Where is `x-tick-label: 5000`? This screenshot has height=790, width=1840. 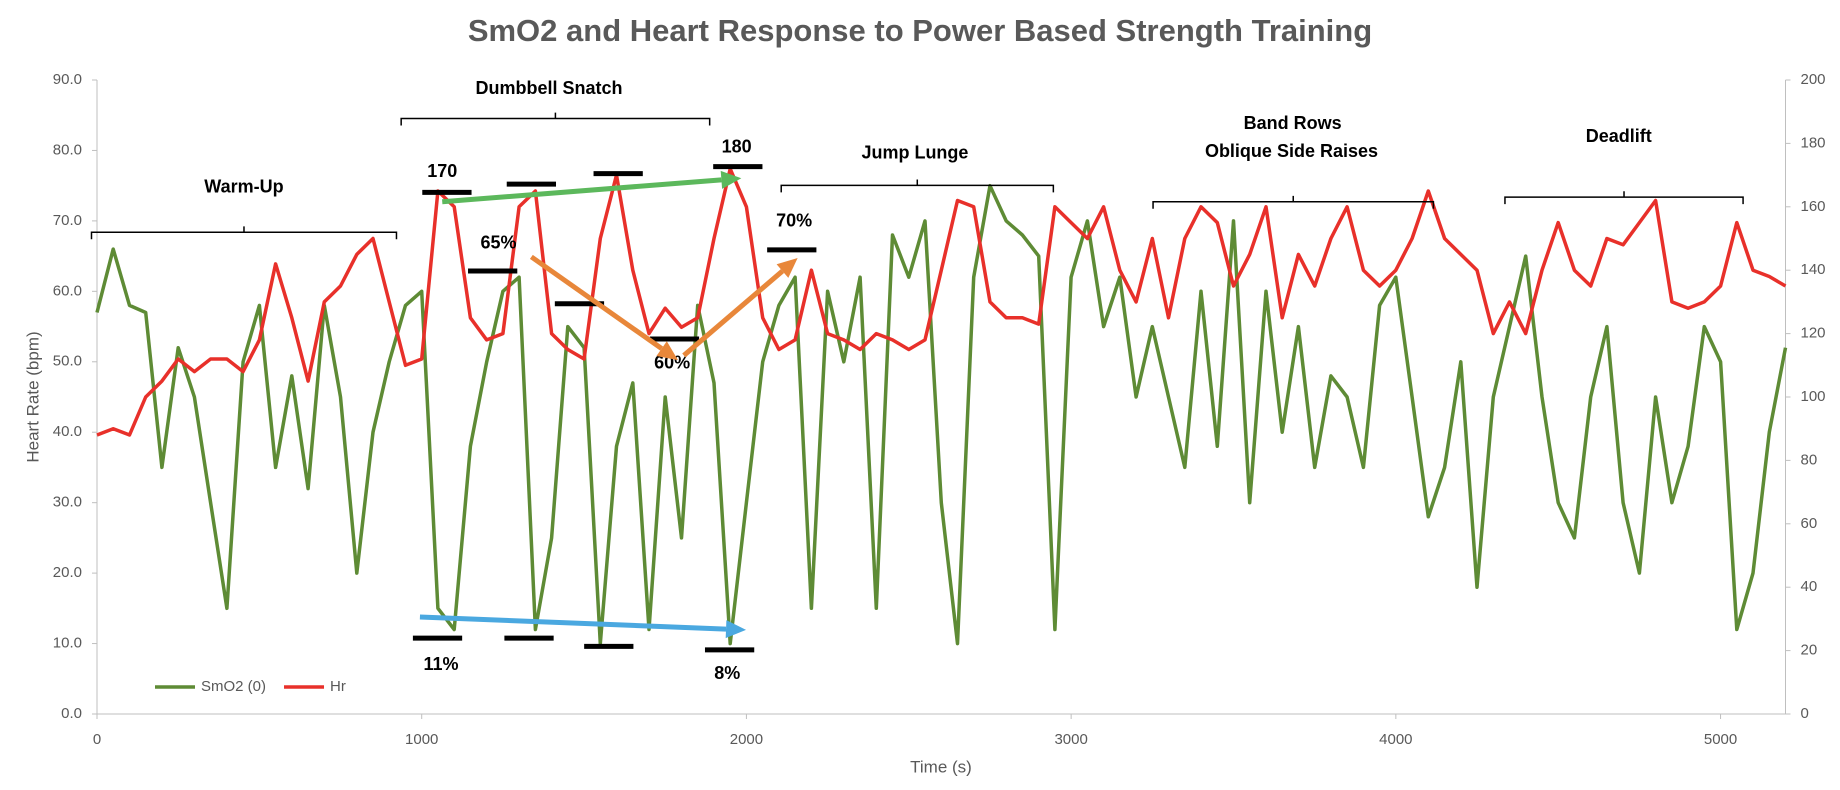 x-tick-label: 5000 is located at coordinates (1720, 739).